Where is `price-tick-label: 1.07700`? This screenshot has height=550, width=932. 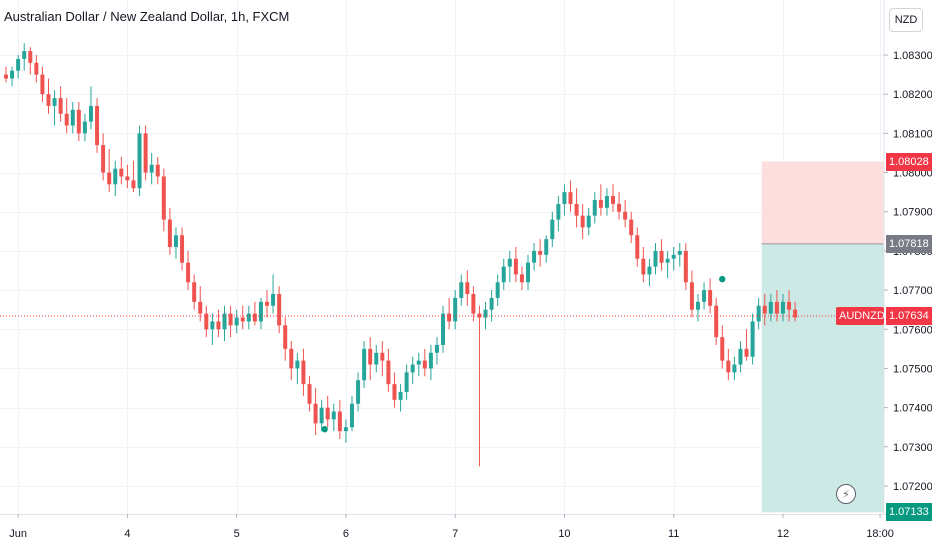 price-tick-label: 1.07700 is located at coordinates (912, 291).